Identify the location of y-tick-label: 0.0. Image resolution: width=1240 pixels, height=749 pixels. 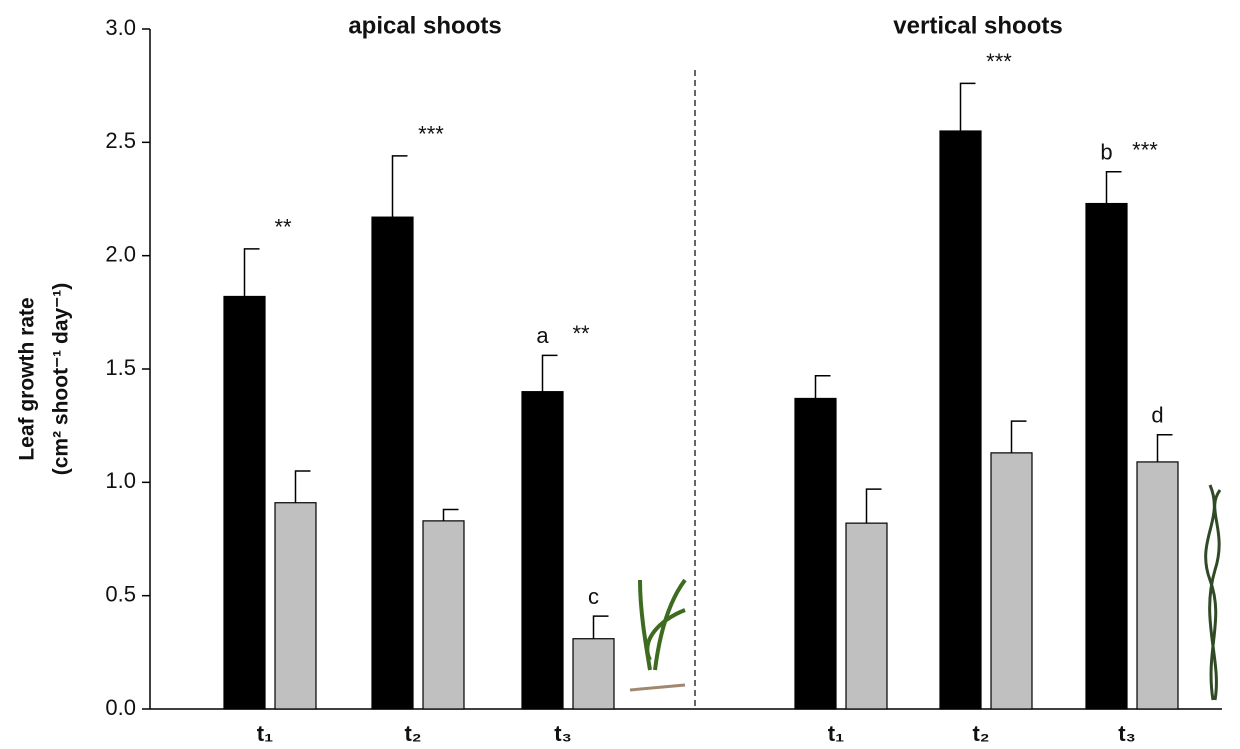
(120, 707).